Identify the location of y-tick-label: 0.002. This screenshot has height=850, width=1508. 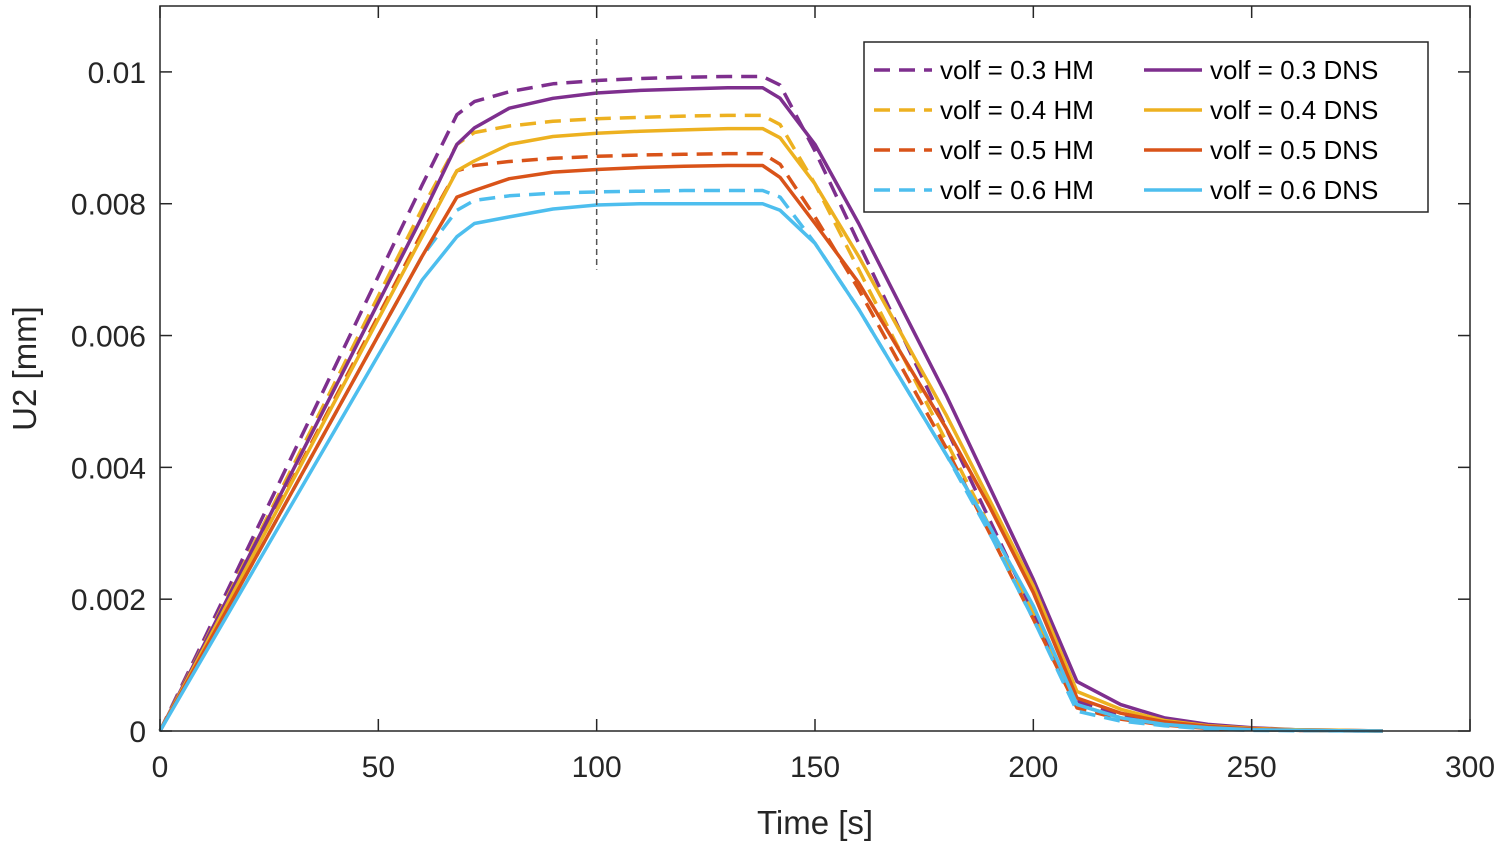
(108, 600).